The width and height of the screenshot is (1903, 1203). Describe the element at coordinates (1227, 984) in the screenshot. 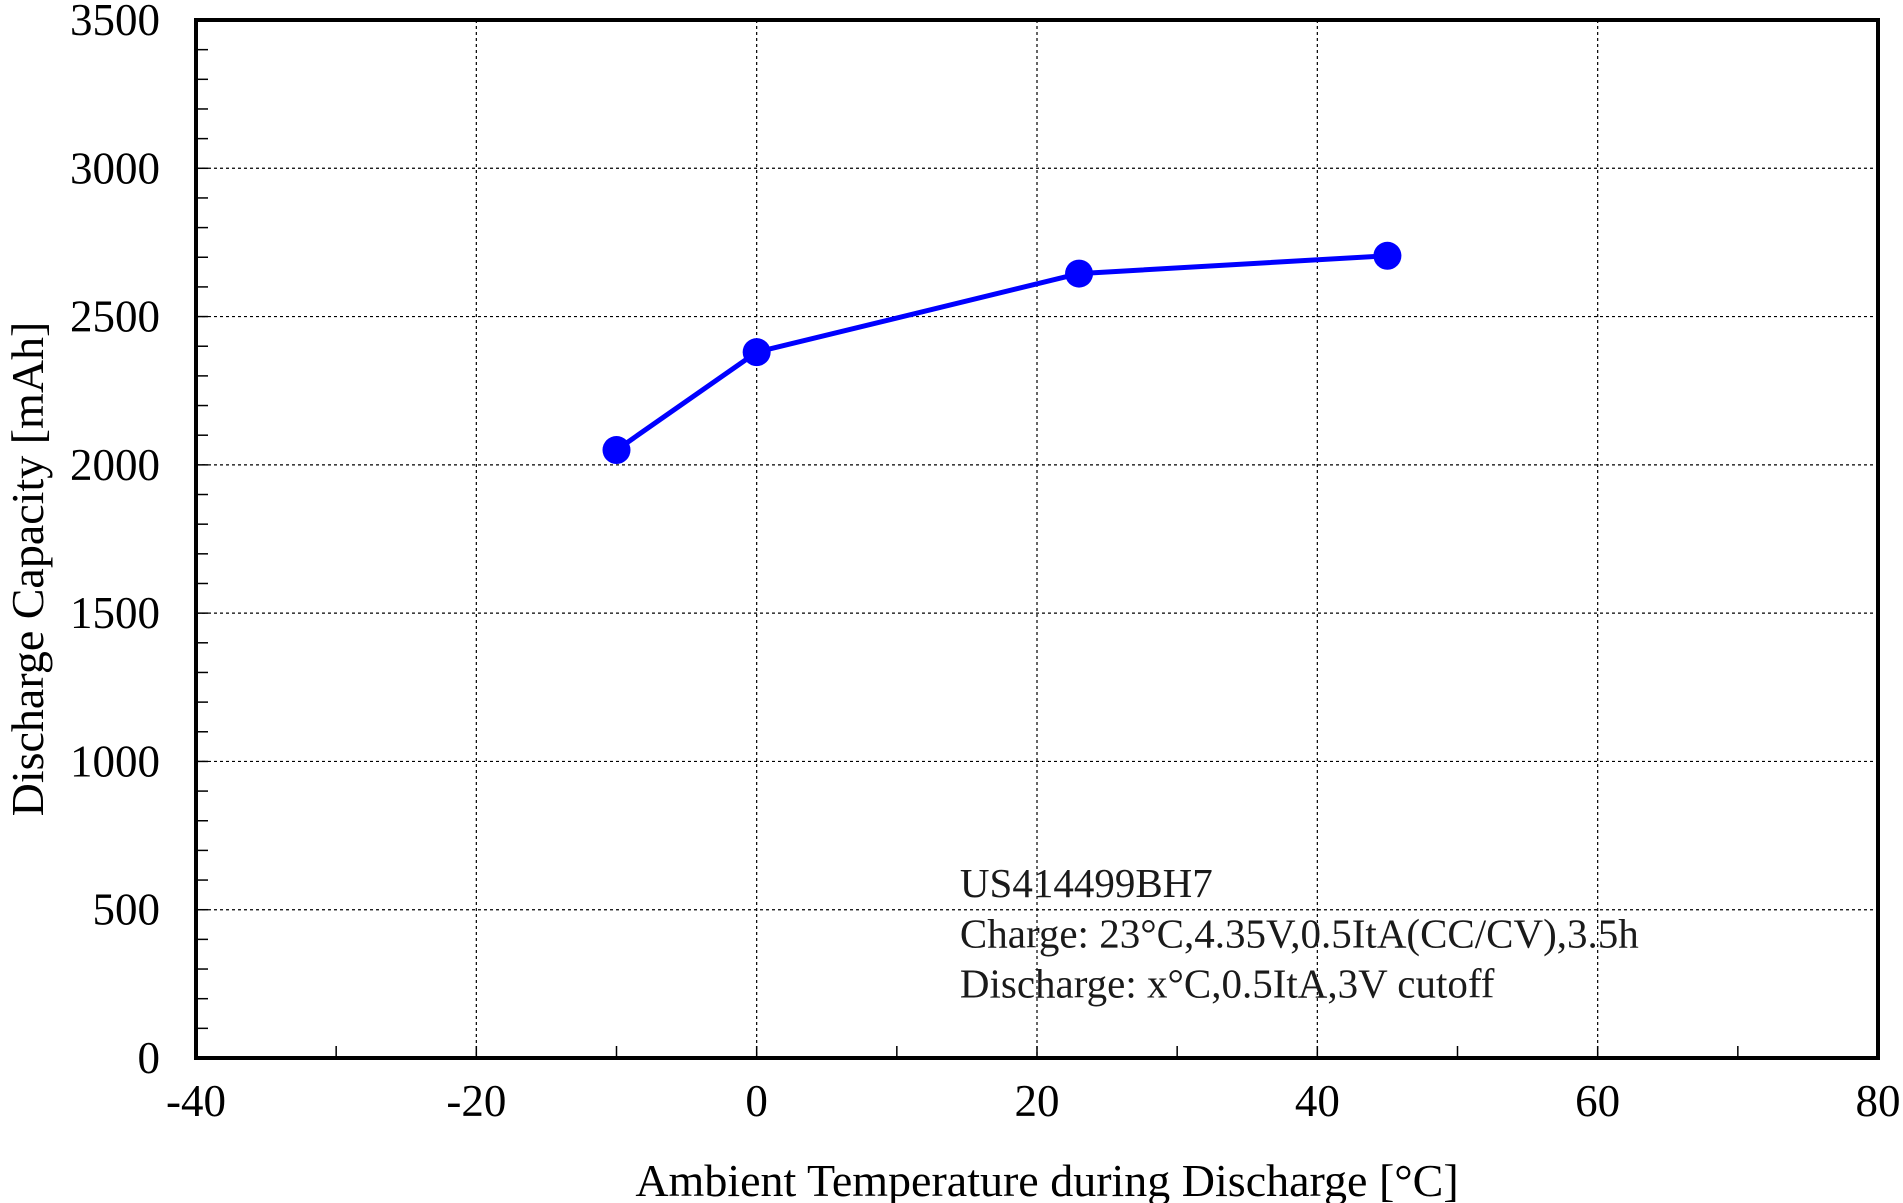

I see `annotation-discharge-conditions: Discharge: x°C,0.5ItA,3V cutoff` at that location.